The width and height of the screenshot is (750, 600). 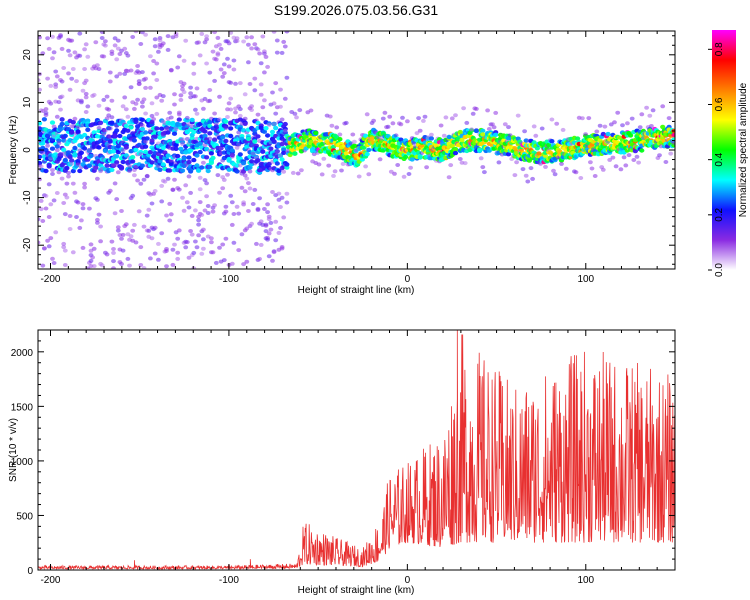 What do you see at coordinates (27, 197) in the screenshot?
I see `y-tick-label: -10` at bounding box center [27, 197].